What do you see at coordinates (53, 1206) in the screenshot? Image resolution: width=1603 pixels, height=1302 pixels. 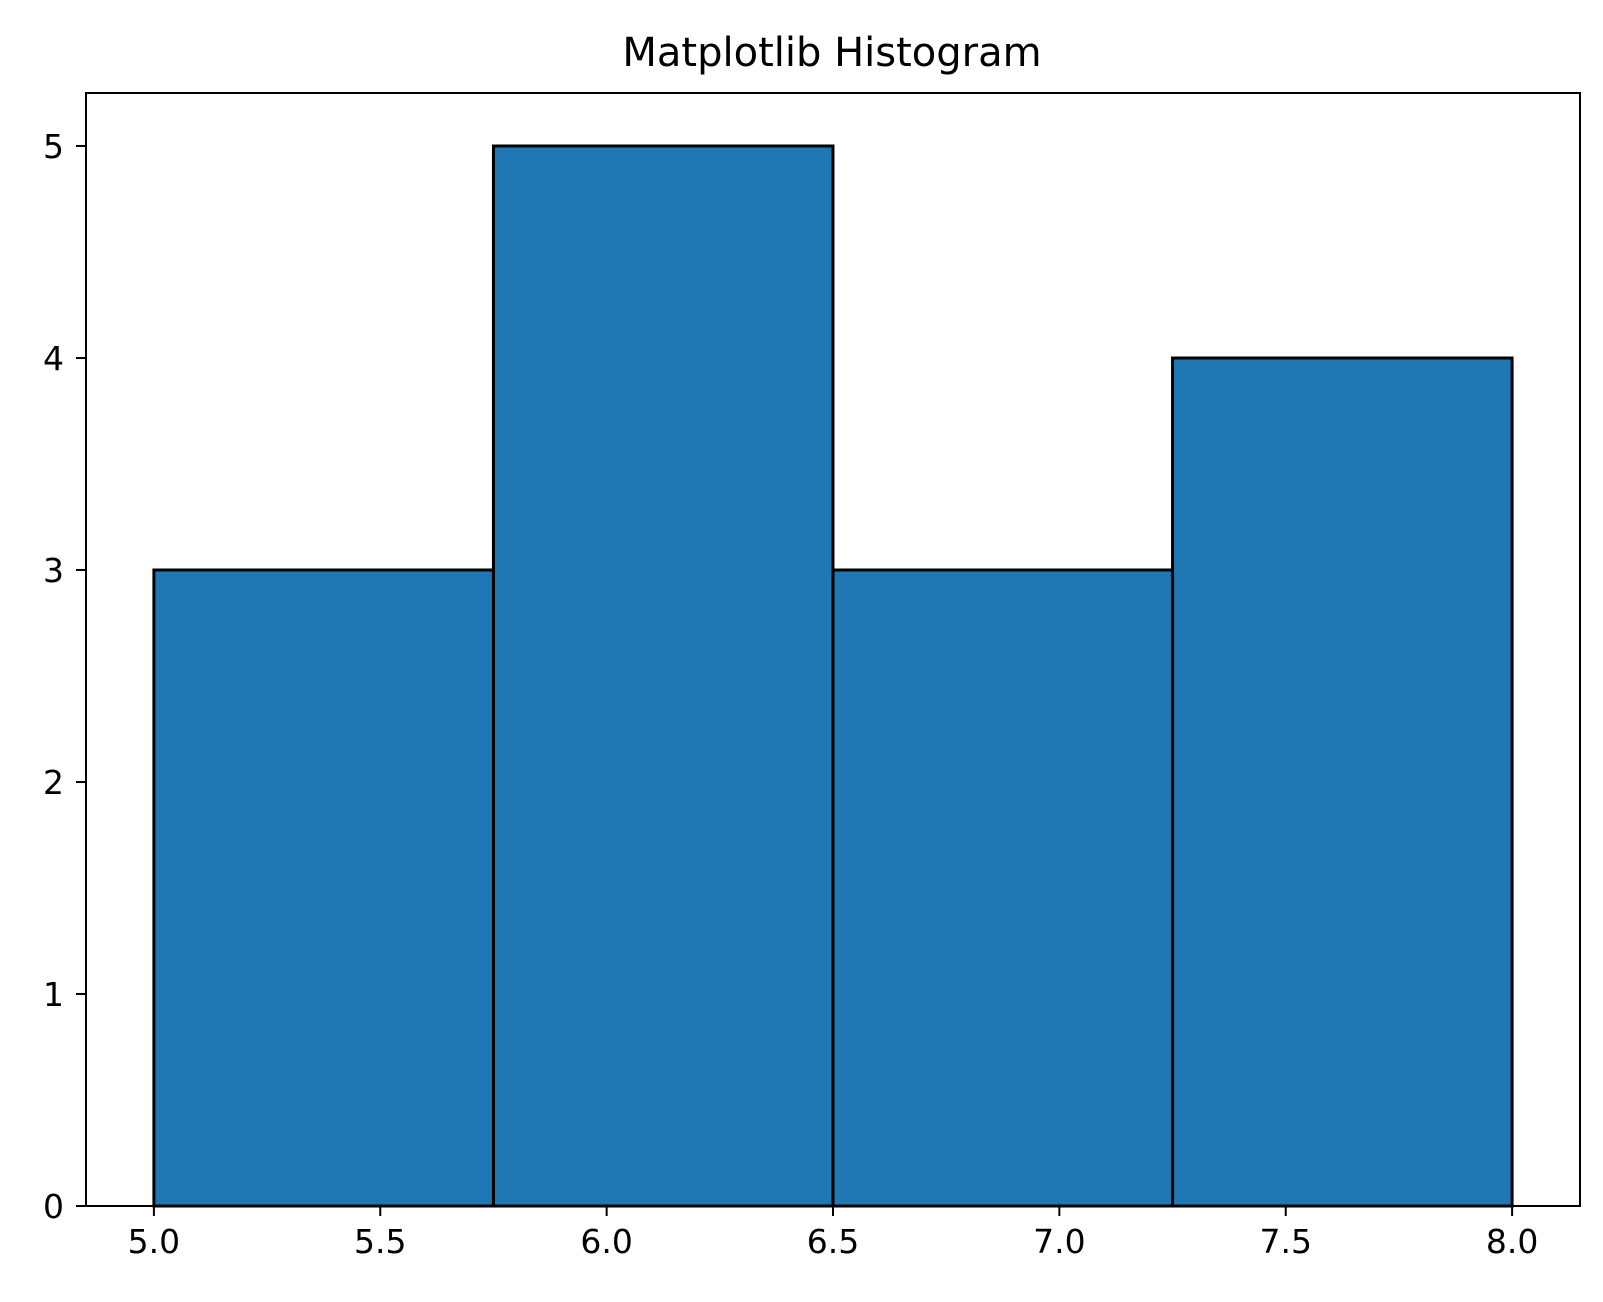 I see `y-tick-label: 0` at bounding box center [53, 1206].